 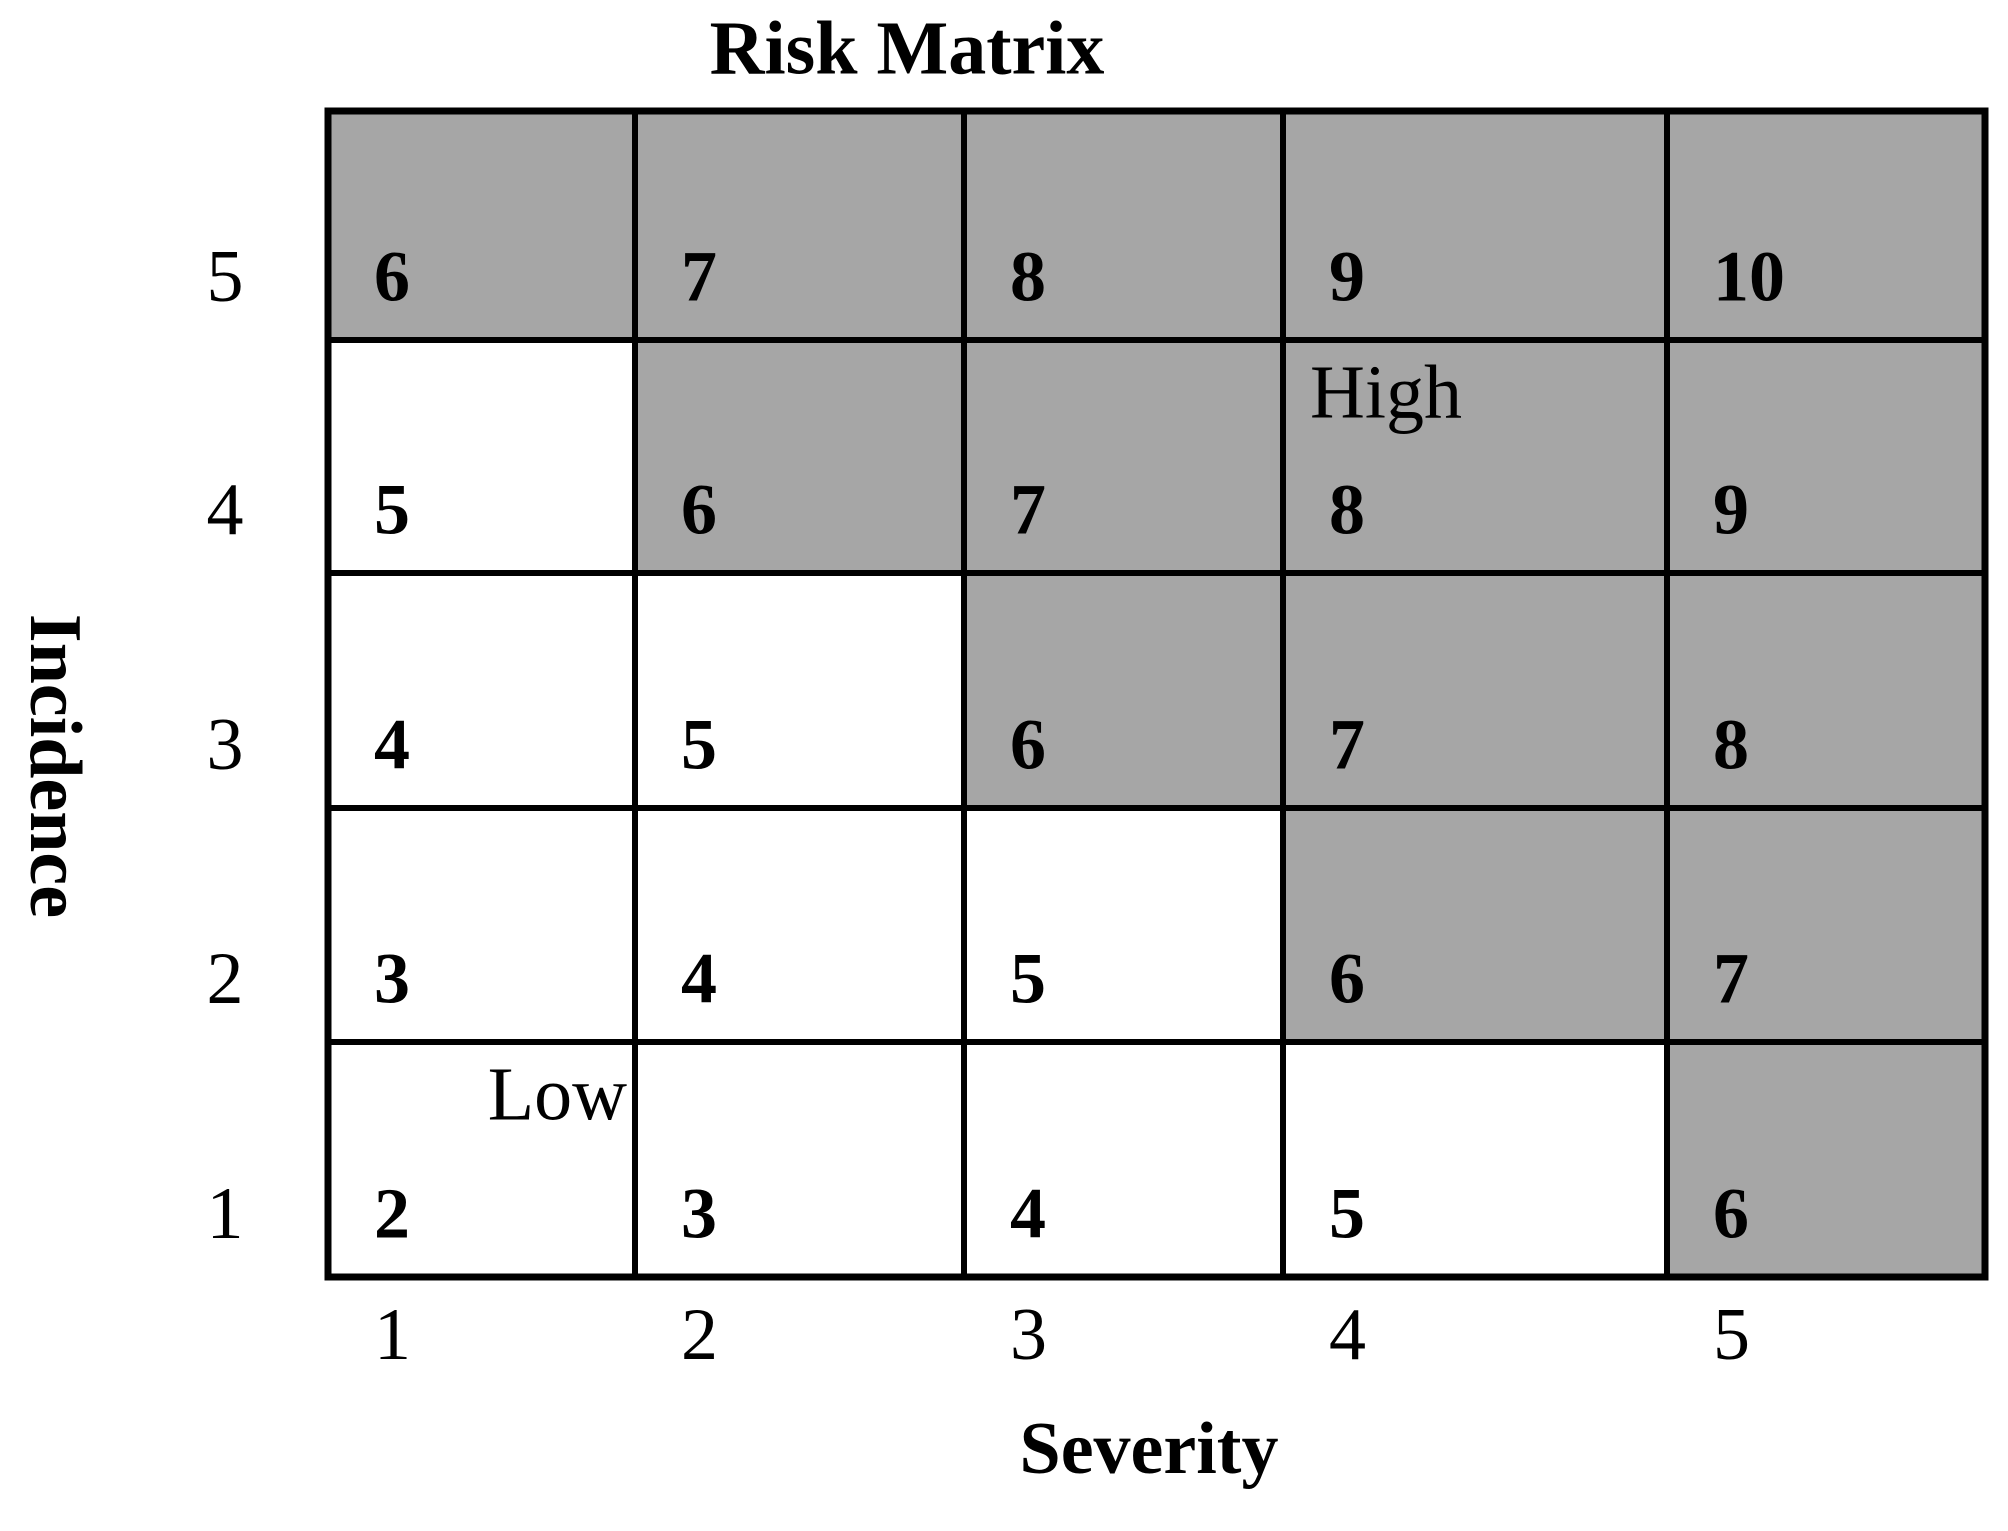 What do you see at coordinates (907, 48) in the screenshot?
I see `title: Risk Matrix` at bounding box center [907, 48].